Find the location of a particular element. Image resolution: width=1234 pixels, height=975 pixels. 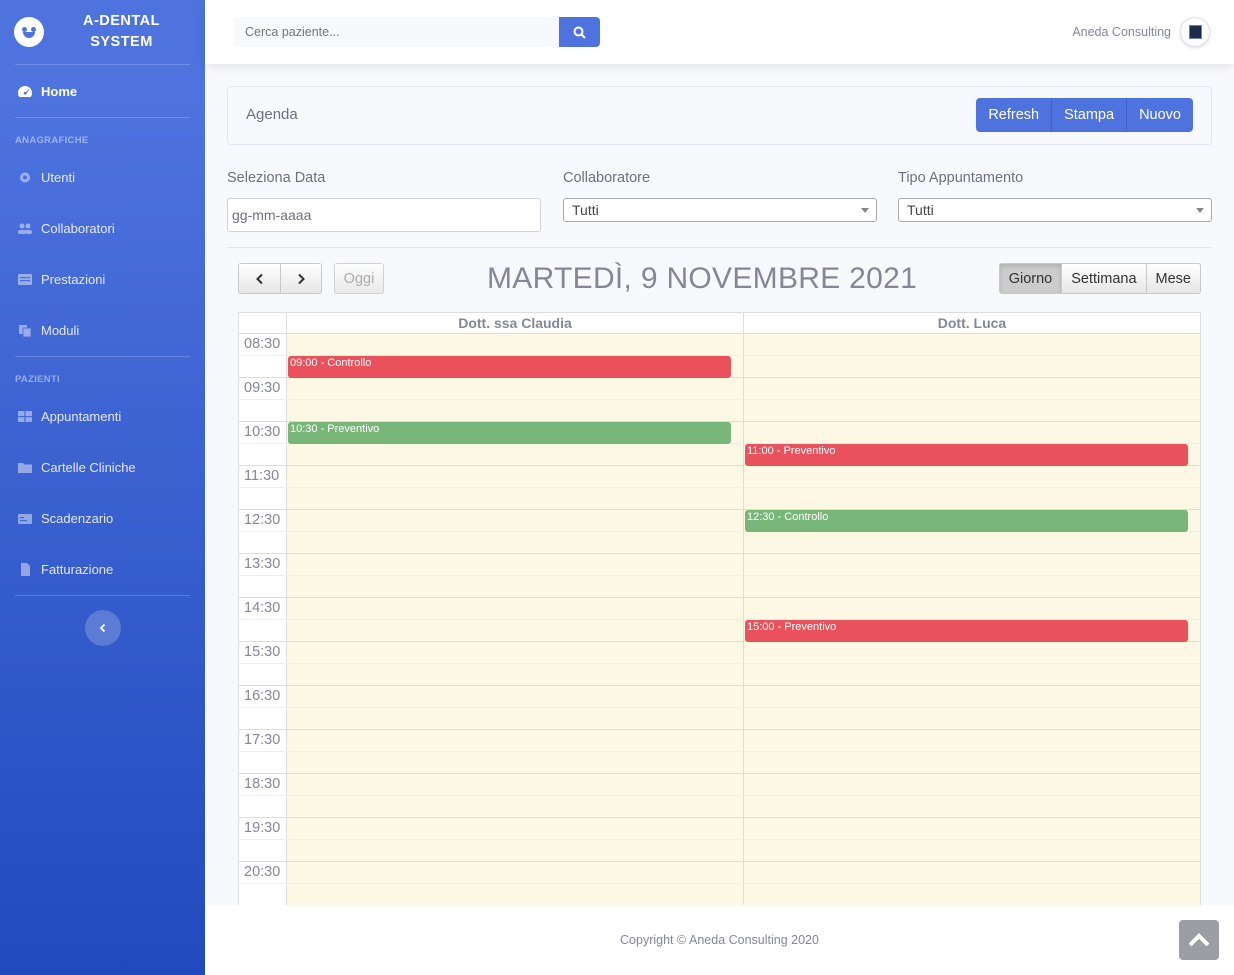

sidebar-item-appuntamenti: Appuntamenti is located at coordinates (102, 416).